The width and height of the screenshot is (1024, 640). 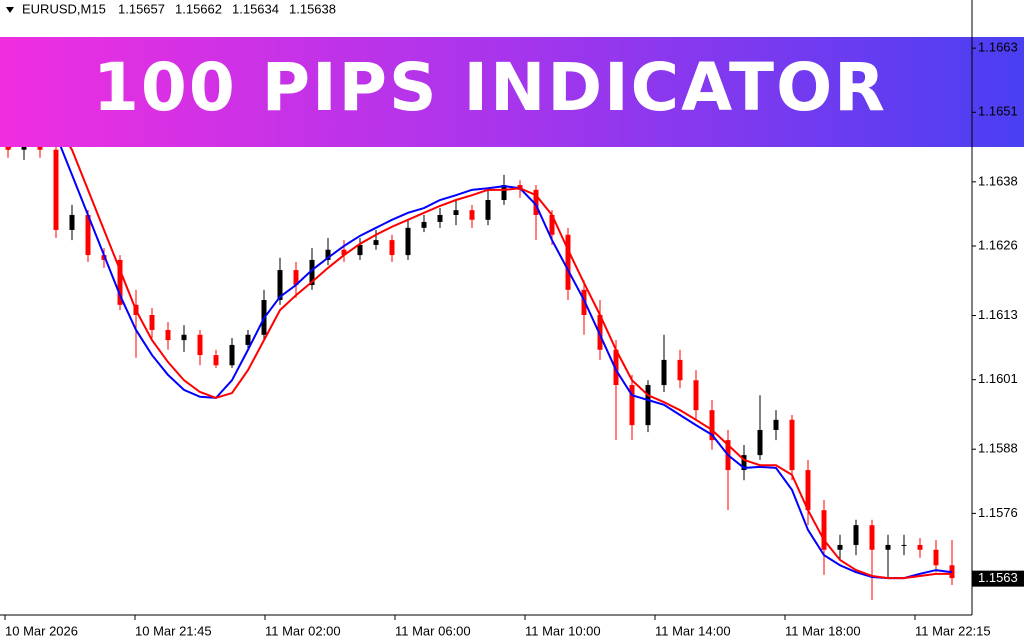 What do you see at coordinates (998, 512) in the screenshot?
I see `y-tick-label: 1.1576` at bounding box center [998, 512].